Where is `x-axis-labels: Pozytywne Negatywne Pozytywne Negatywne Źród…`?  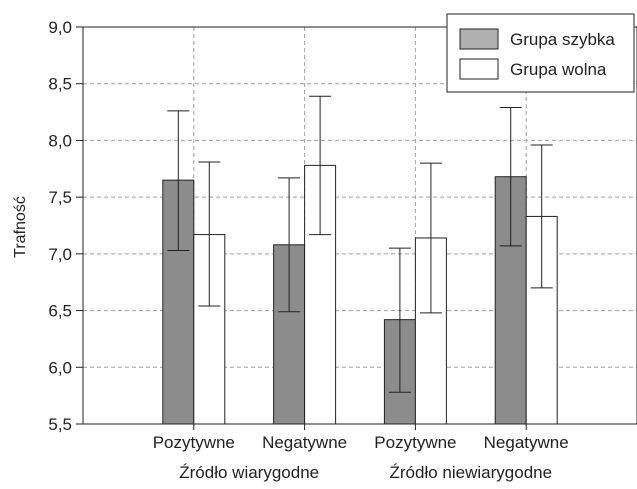
x-axis-labels: Pozytywne Negatywne Pozytywne Negatywne Źród… is located at coordinates (361, 453).